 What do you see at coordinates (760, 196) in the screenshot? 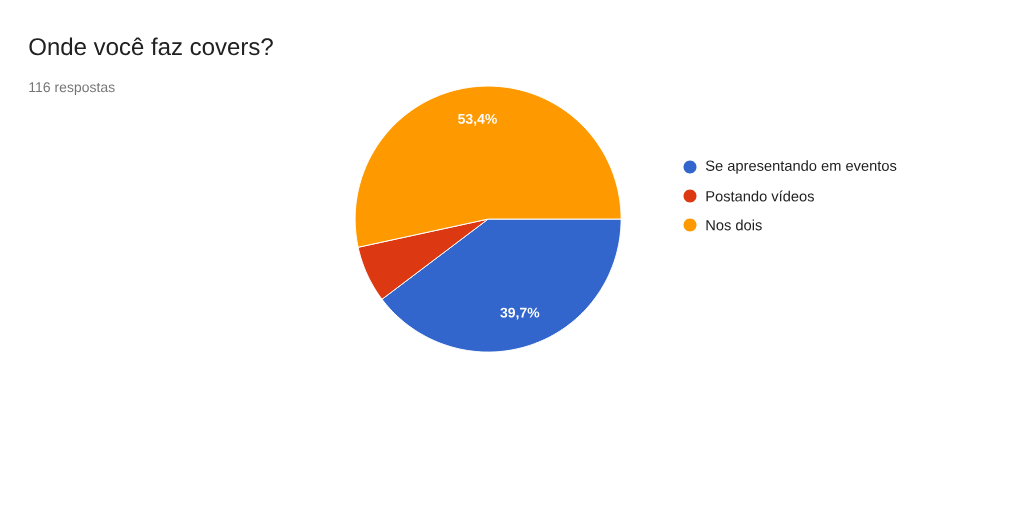
I see `legend-label: Postando vídeos` at bounding box center [760, 196].